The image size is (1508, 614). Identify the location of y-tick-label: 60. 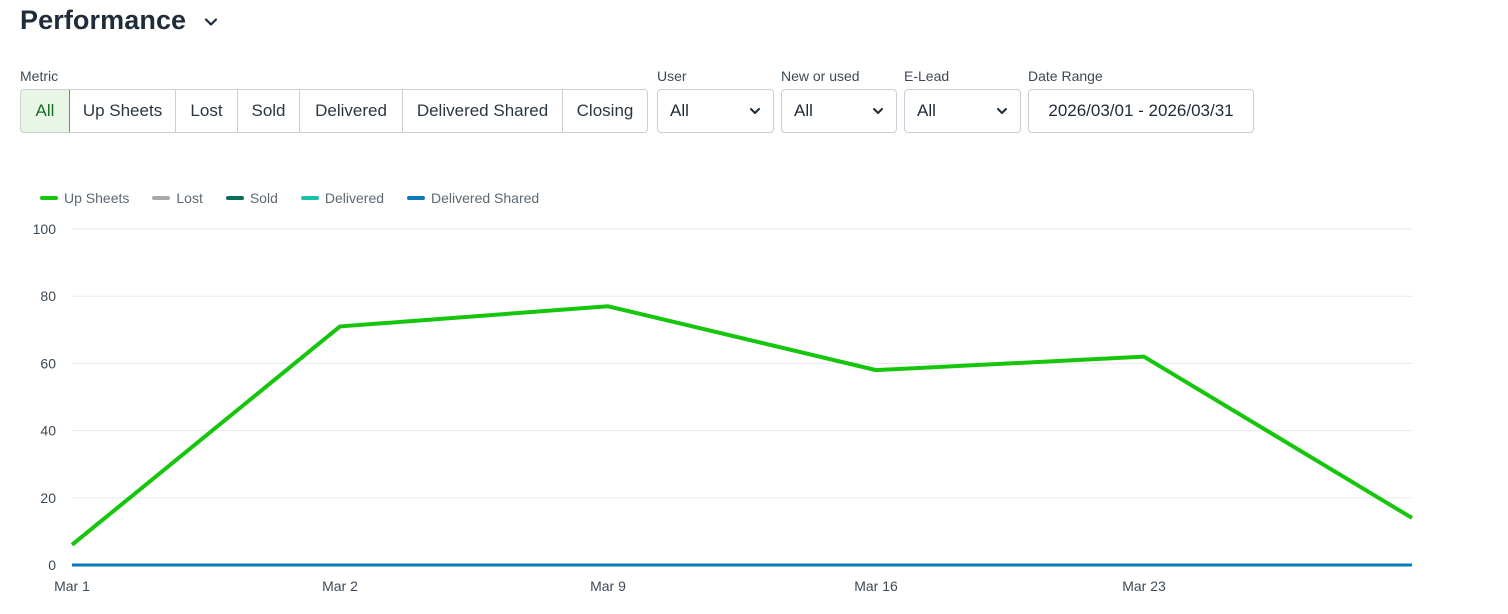
(48, 363).